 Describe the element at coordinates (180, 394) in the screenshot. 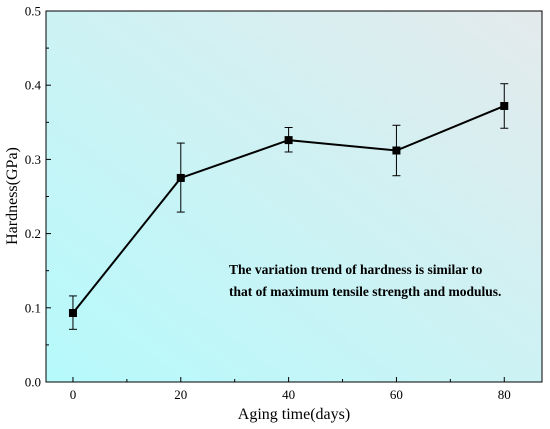

I see `x-tick-label: 20` at that location.